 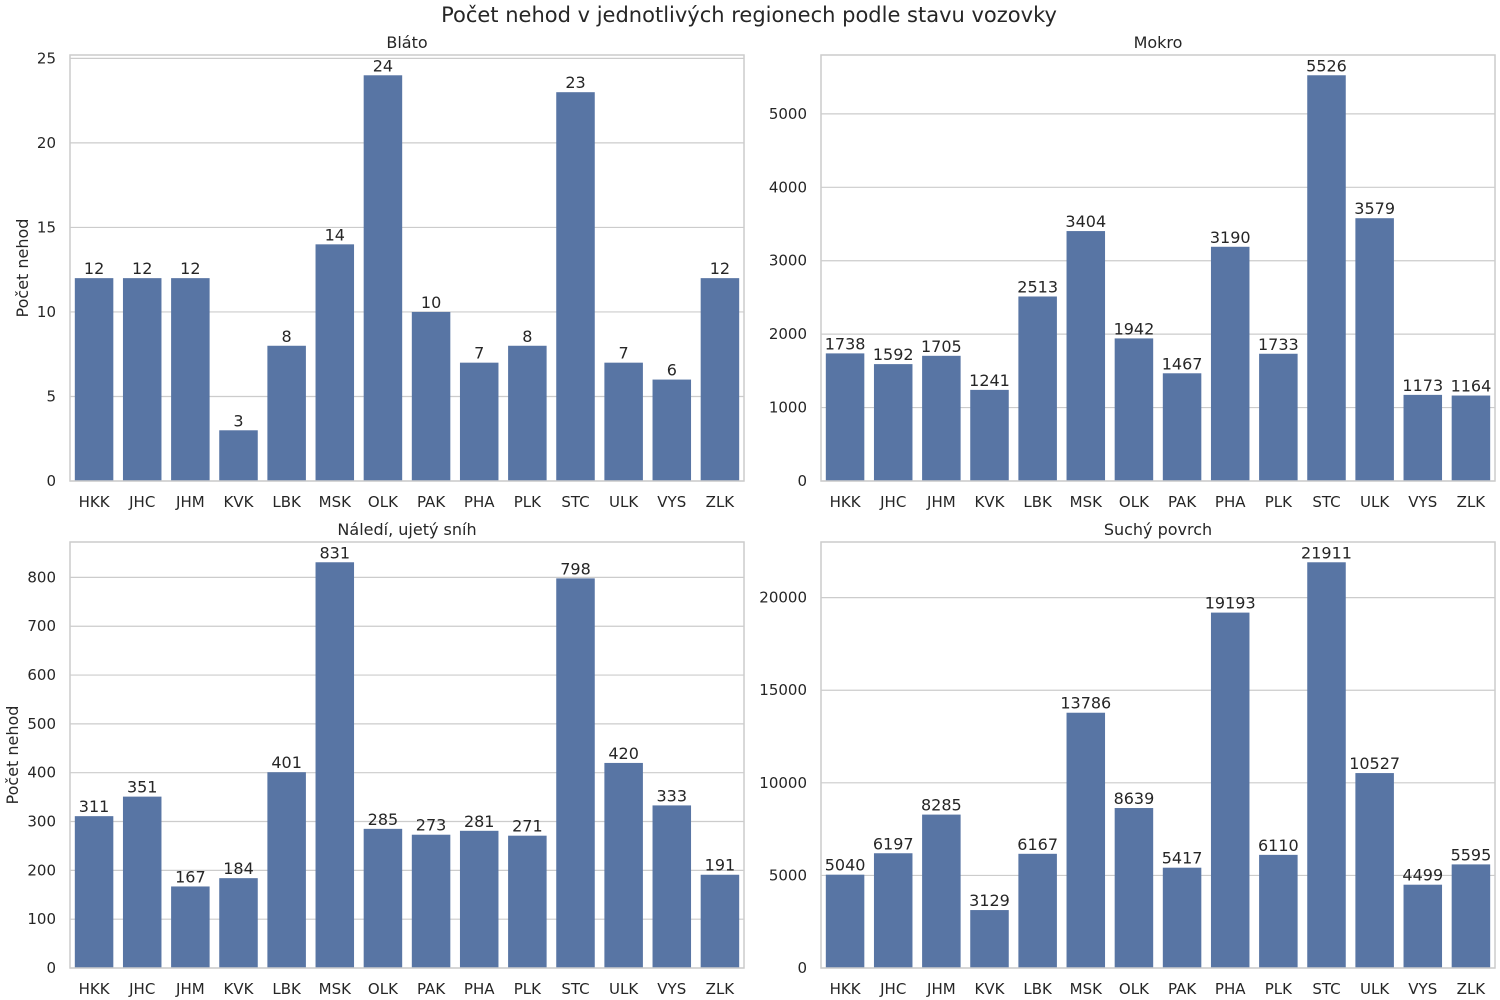 What do you see at coordinates (1471, 386) in the screenshot?
I see `data-label: 1164` at bounding box center [1471, 386].